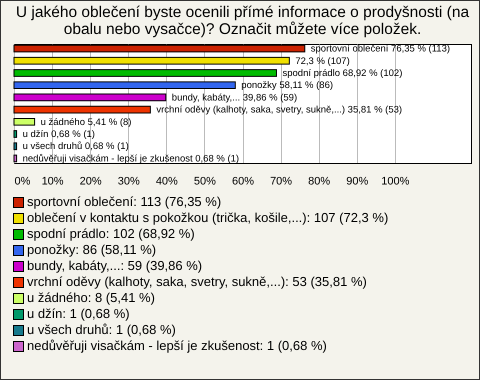  I want to click on data-label: vrchní oděvy (kalhoty, saka, svetry, sukně,...) 35,81 % (53), so click(279, 110).